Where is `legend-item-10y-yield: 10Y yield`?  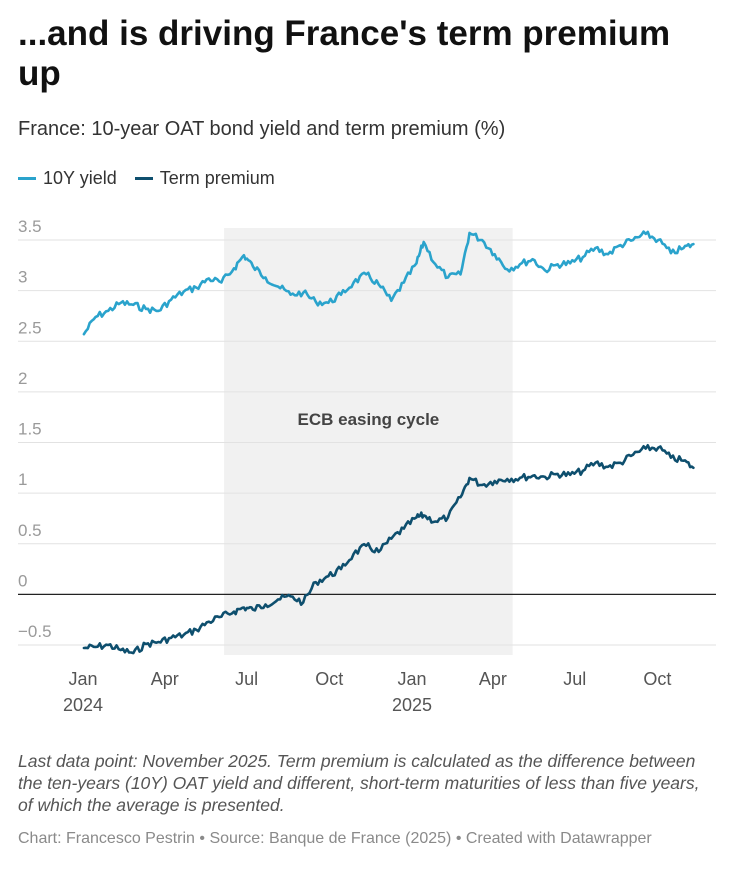
legend-item-10y-yield: 10Y yield is located at coordinates (67, 178).